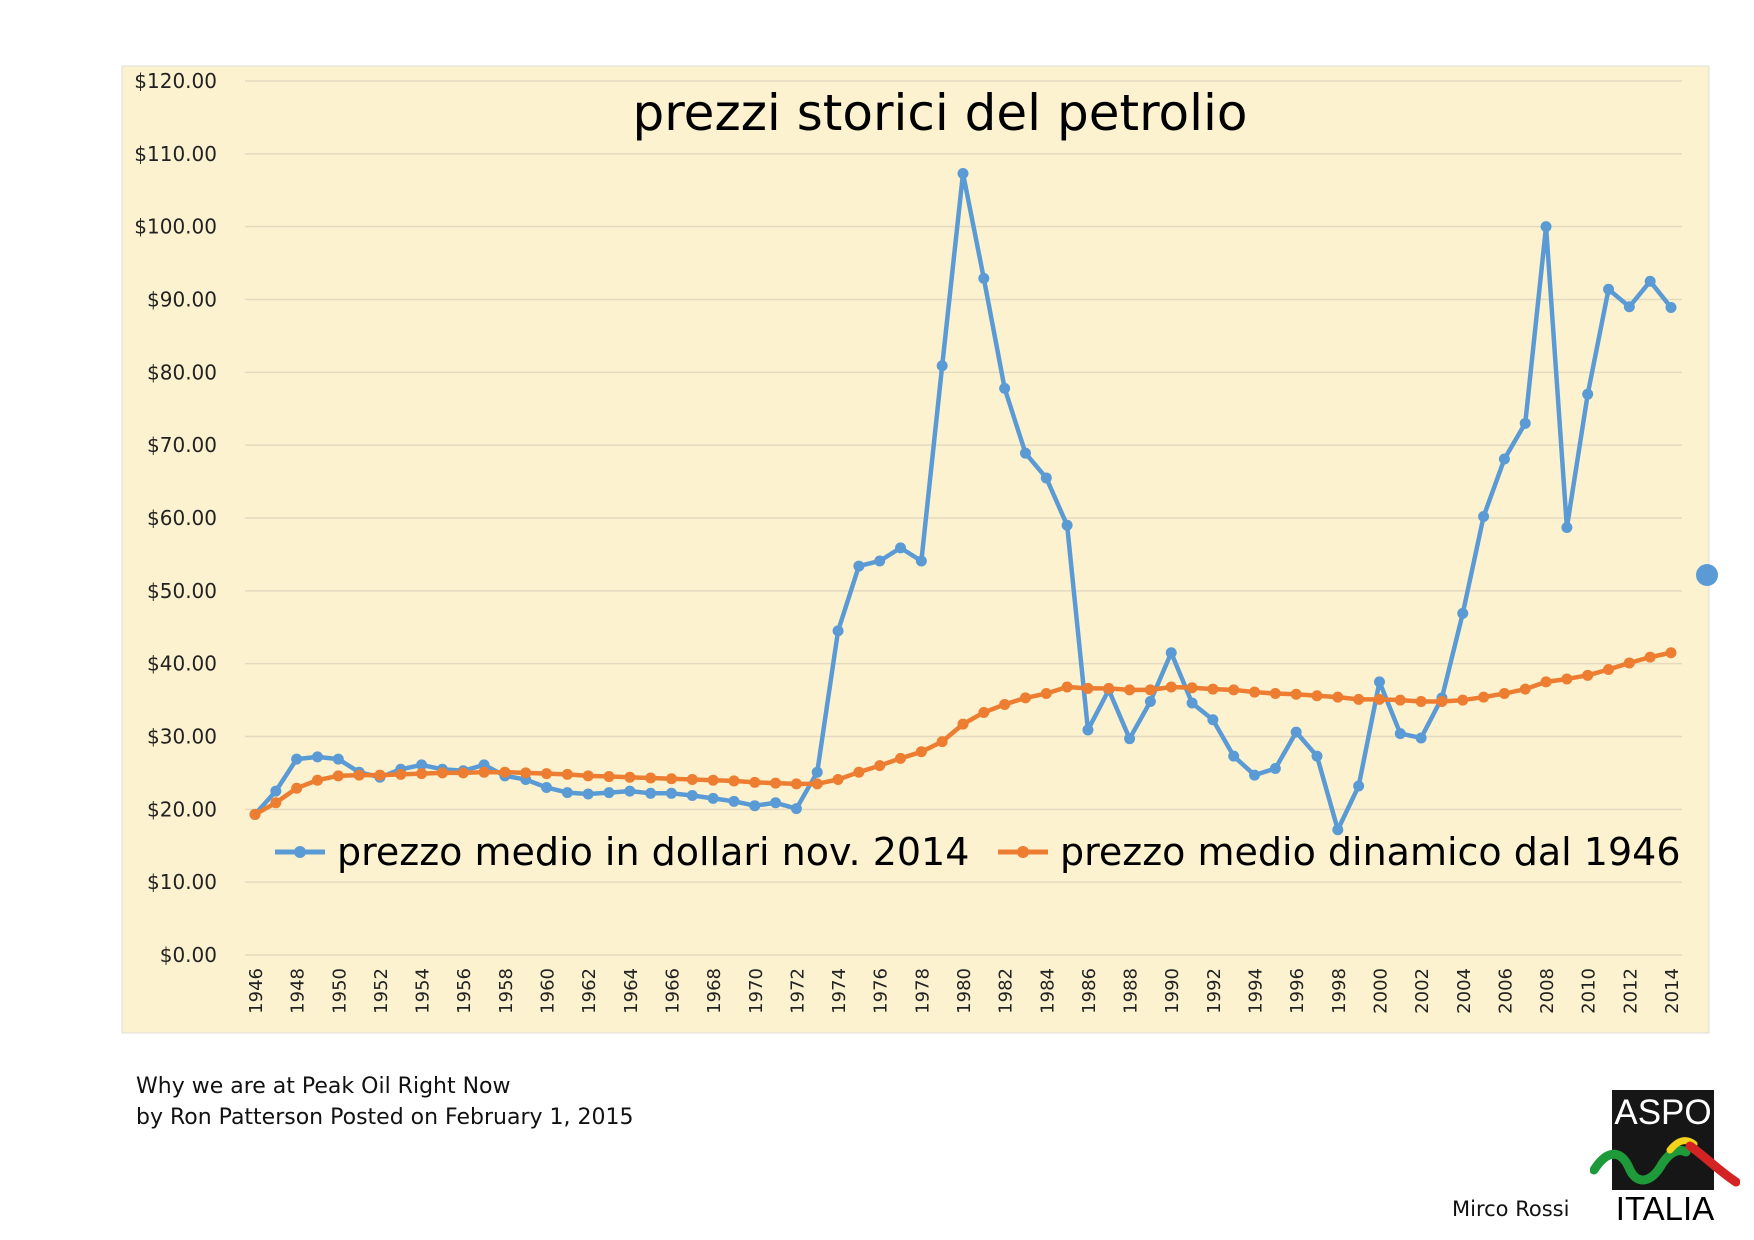  What do you see at coordinates (631, 991) in the screenshot?
I see `x-tick-label: 1964` at bounding box center [631, 991].